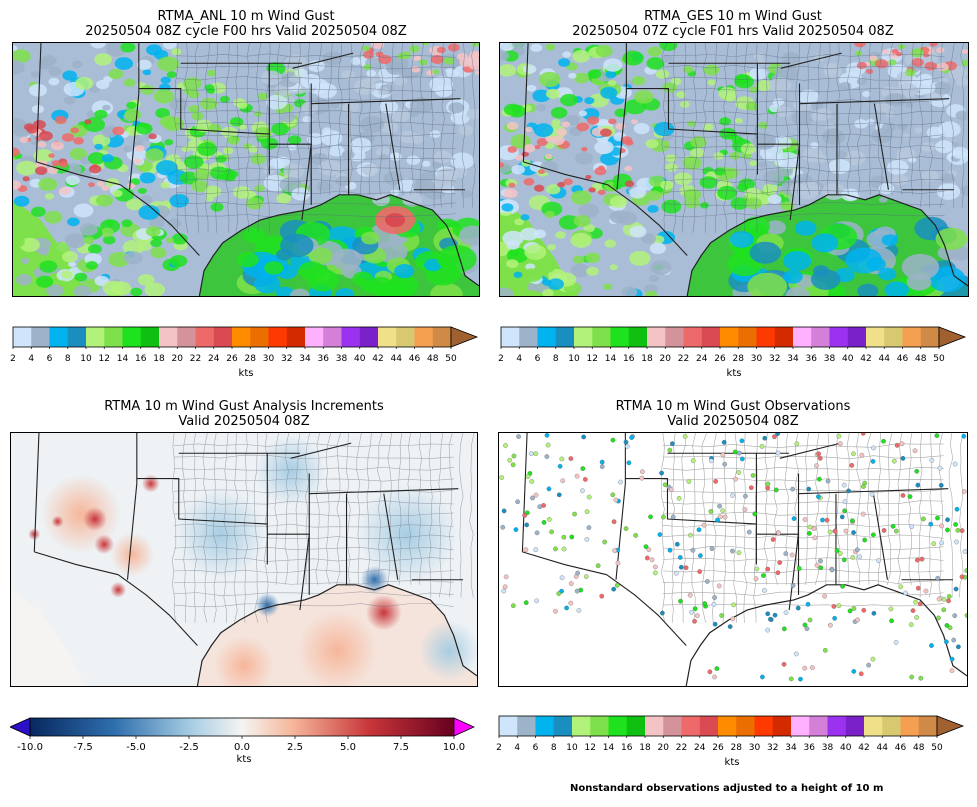 The image size is (977, 807). Describe the element at coordinates (590, 748) in the screenshot. I see `colorbar-tick-label: 12` at that location.